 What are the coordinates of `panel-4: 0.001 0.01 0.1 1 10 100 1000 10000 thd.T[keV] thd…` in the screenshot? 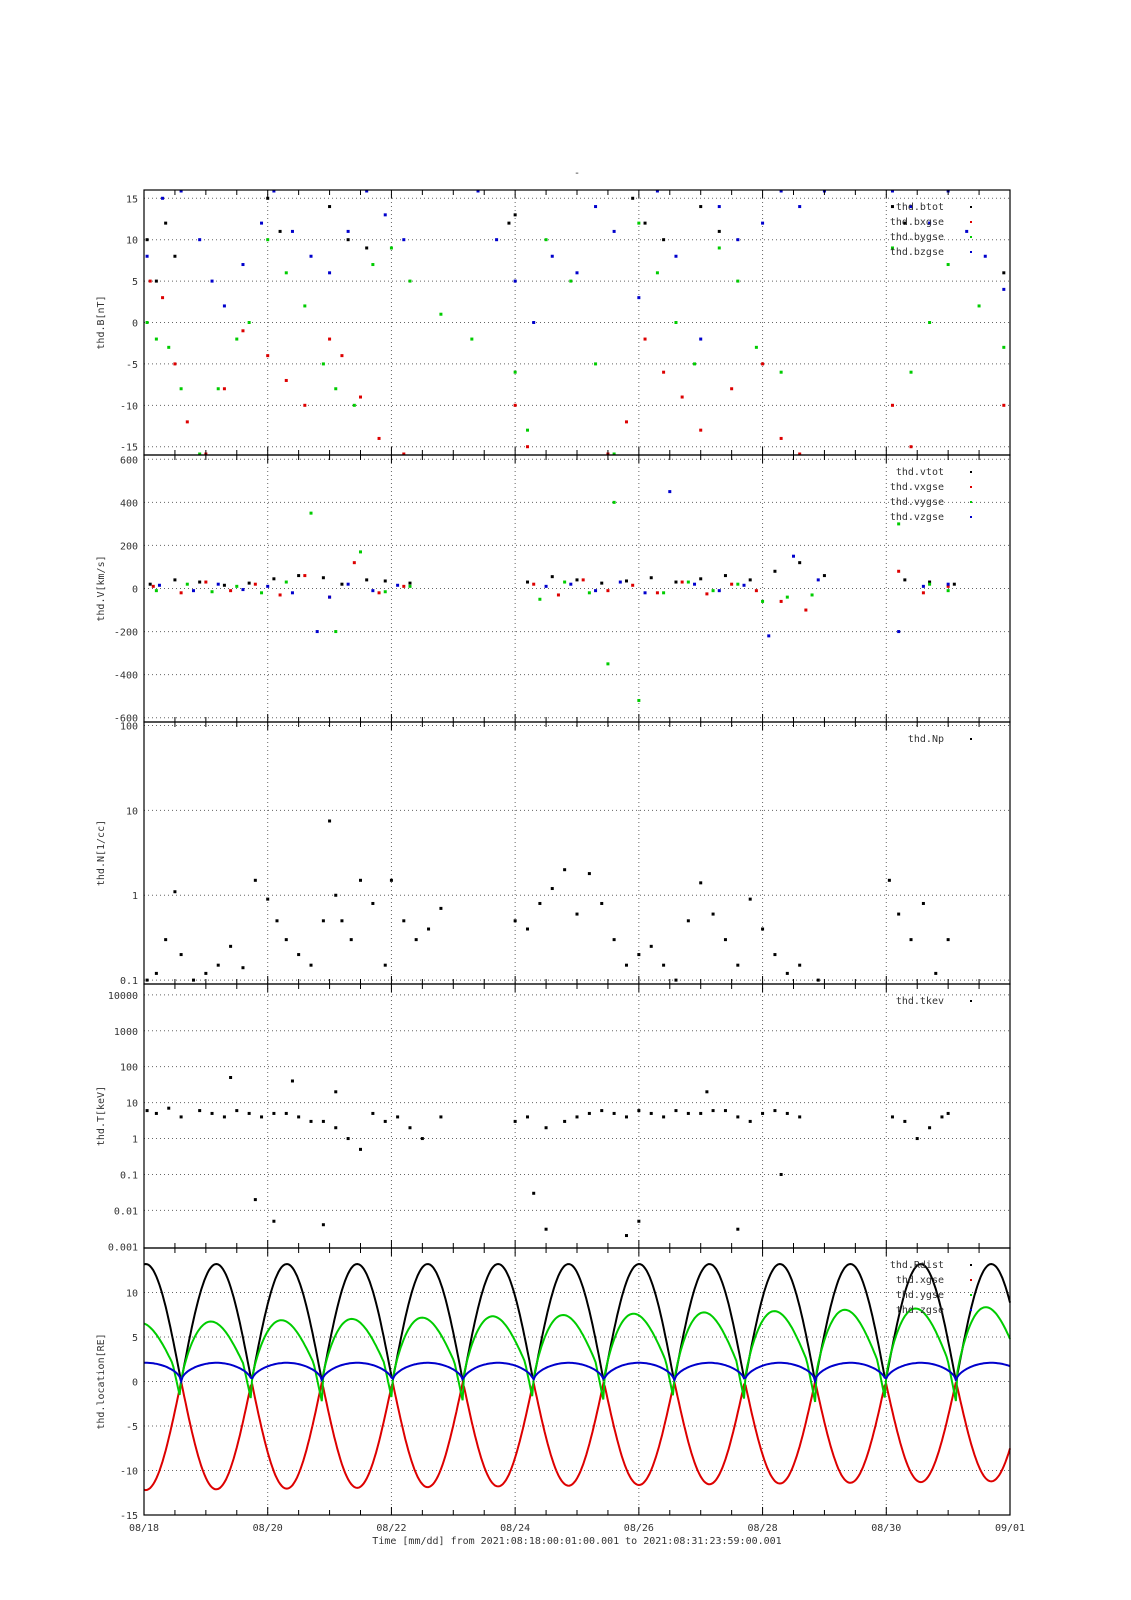 It's located at (553, 1118).